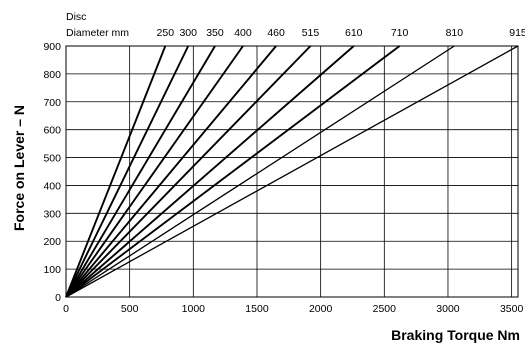 Image resolution: width=525 pixels, height=347 pixels. I want to click on x-axis-title: Braking Torque Nm, so click(455, 335).